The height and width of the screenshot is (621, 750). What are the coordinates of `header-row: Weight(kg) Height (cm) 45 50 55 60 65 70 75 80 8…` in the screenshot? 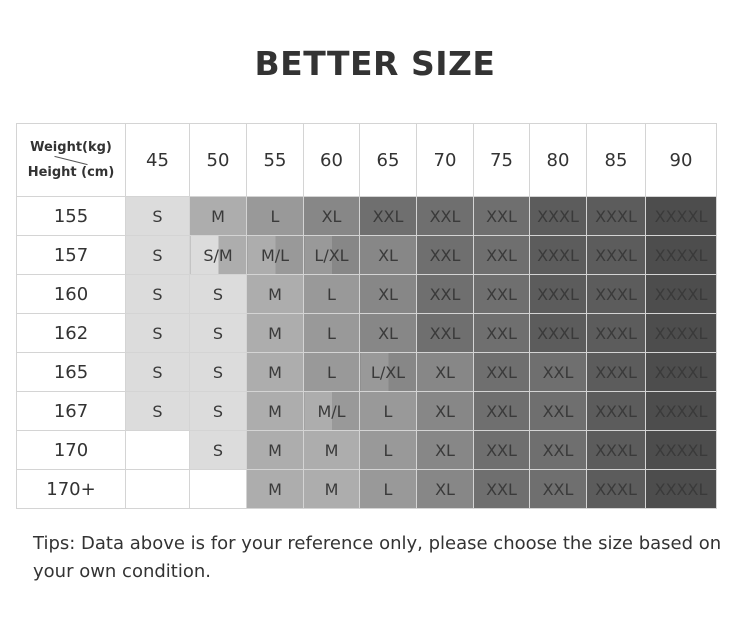 It's located at (366, 160).